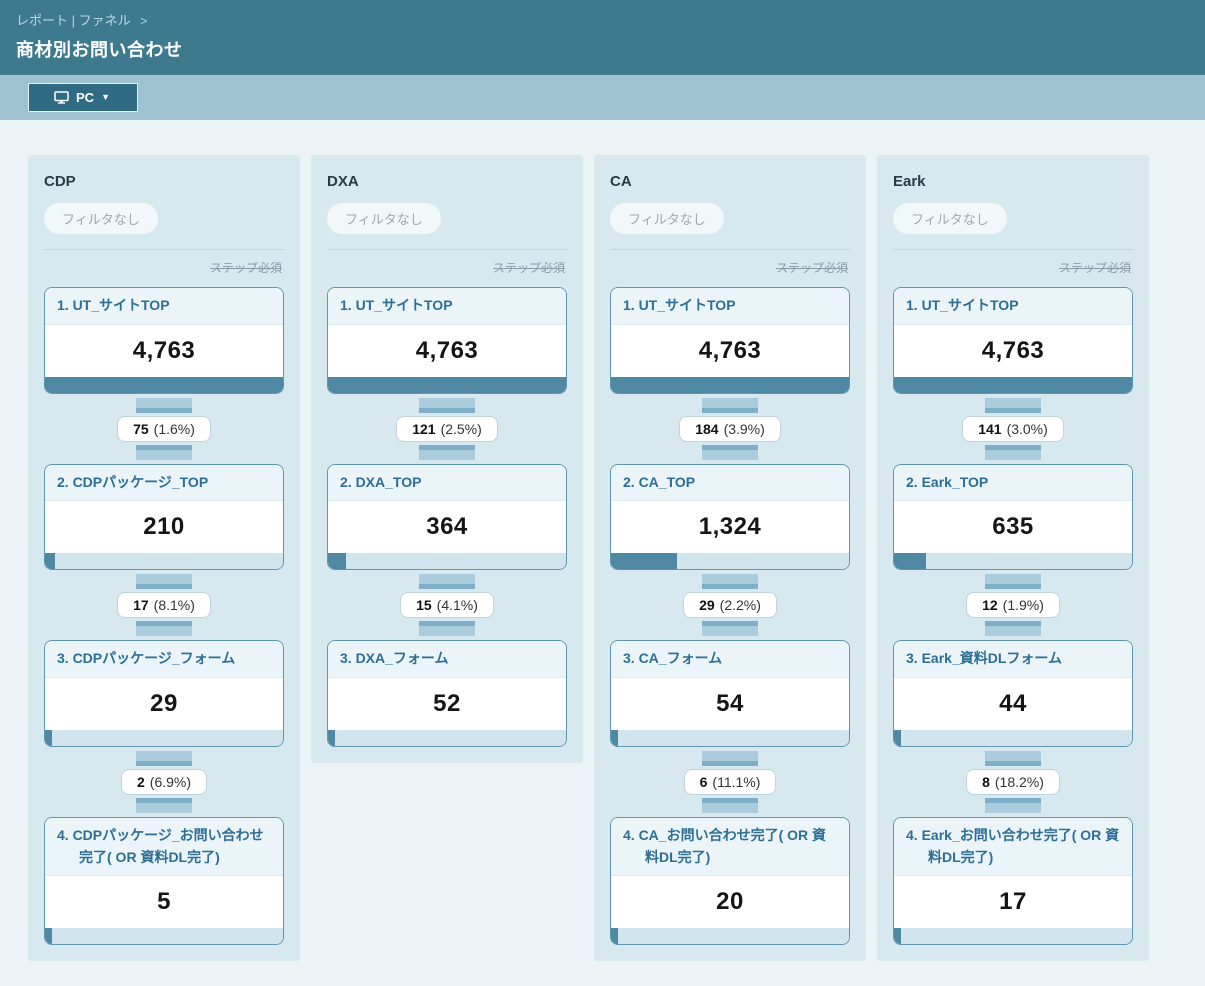  What do you see at coordinates (424, 605) in the screenshot?
I see `transition-count: 15` at bounding box center [424, 605].